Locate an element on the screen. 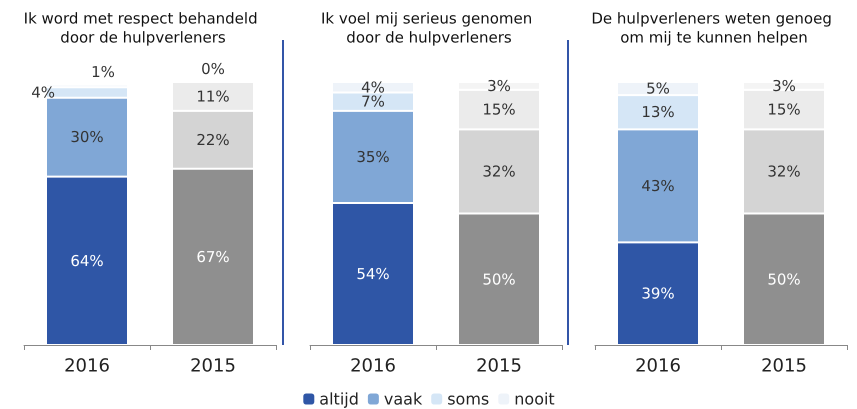  data-label: 22% is located at coordinates (213, 139).